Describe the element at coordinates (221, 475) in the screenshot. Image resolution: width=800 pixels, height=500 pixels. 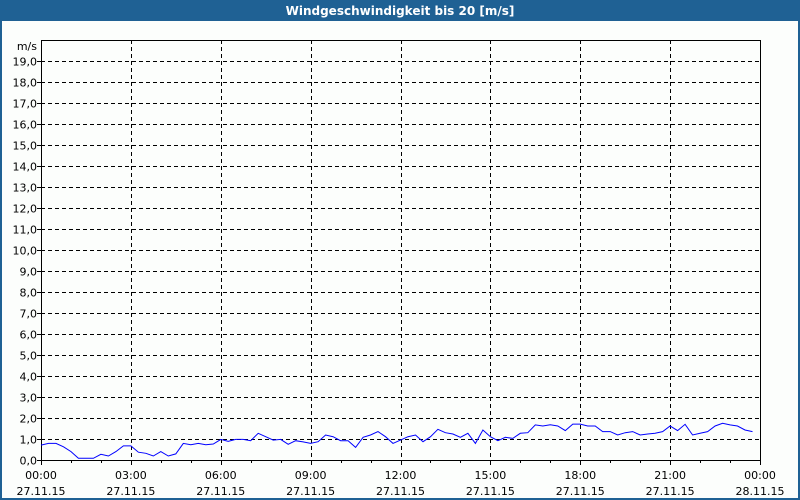
I see `x-tick-label-time: 06:00` at that location.